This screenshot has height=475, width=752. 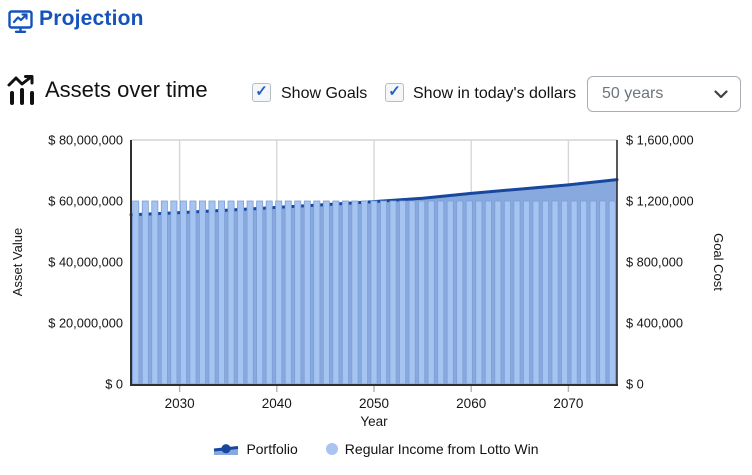 I want to click on right-tick-label: $ 1,600,000, so click(x=660, y=140).